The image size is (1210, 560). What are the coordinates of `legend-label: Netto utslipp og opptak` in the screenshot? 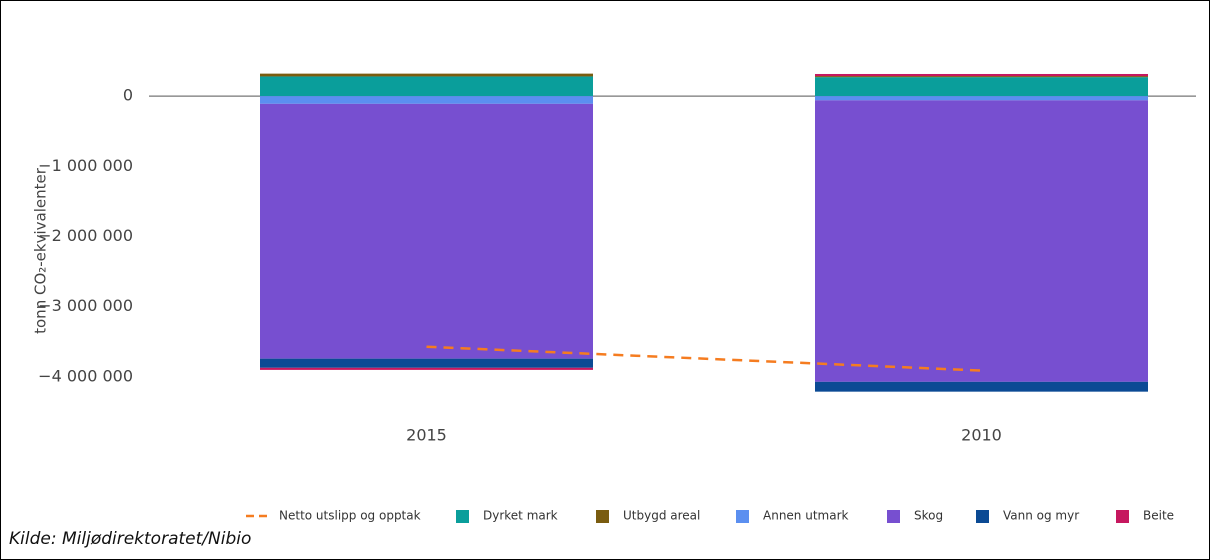 It's located at (350, 516).